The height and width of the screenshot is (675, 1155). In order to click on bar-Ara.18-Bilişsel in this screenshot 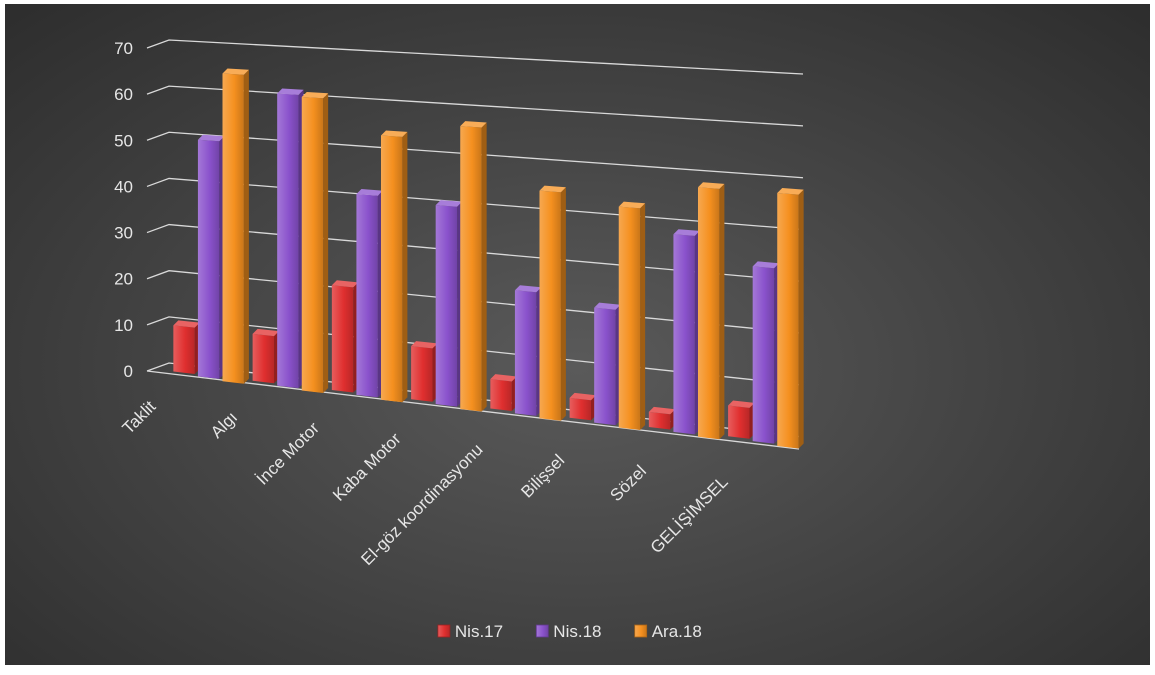, I will do `click(632, 315)`.